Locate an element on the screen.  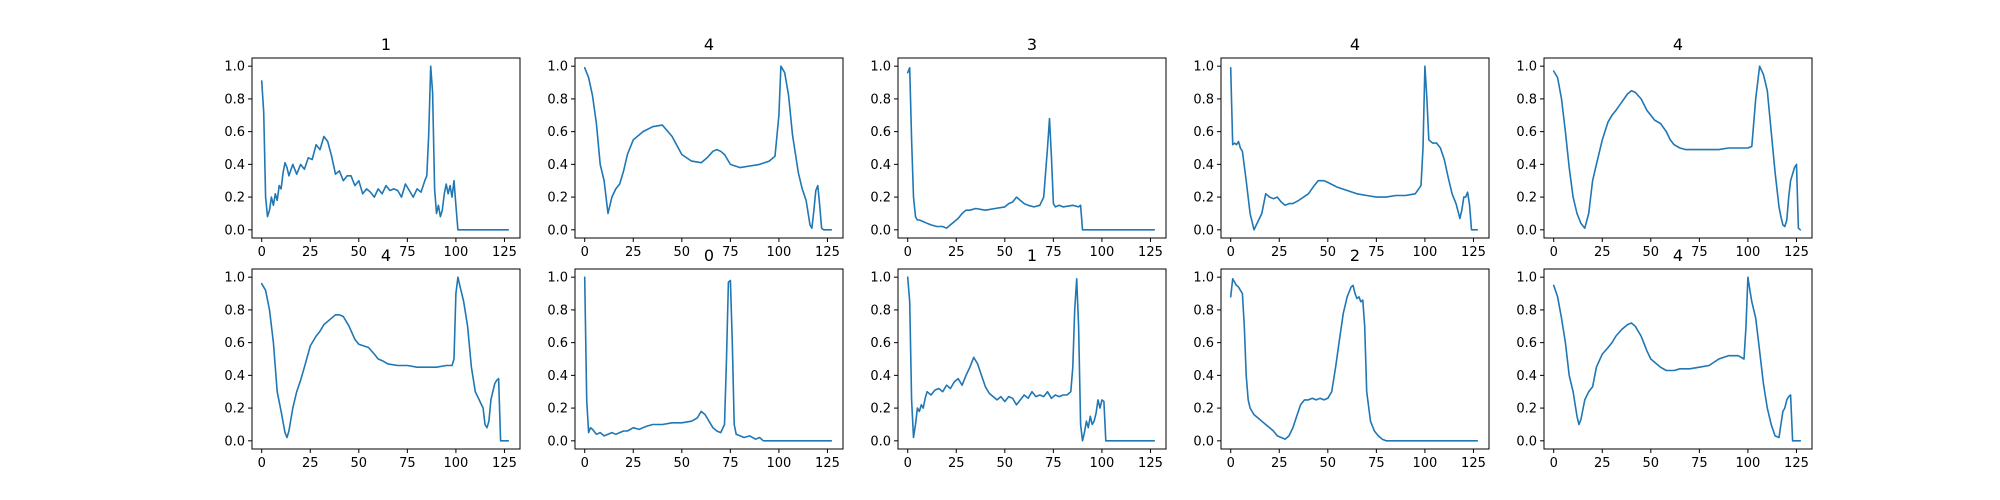
panel-title: 4 is located at coordinates (386, 255).